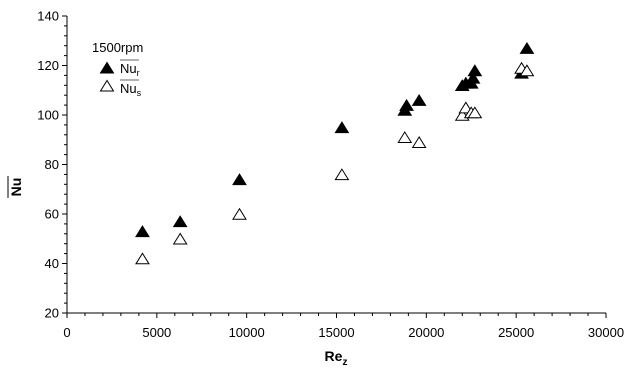 The width and height of the screenshot is (635, 370). I want to click on y-axis-ticks: 20 40 60 80 100 120 140, so click(52, 165).